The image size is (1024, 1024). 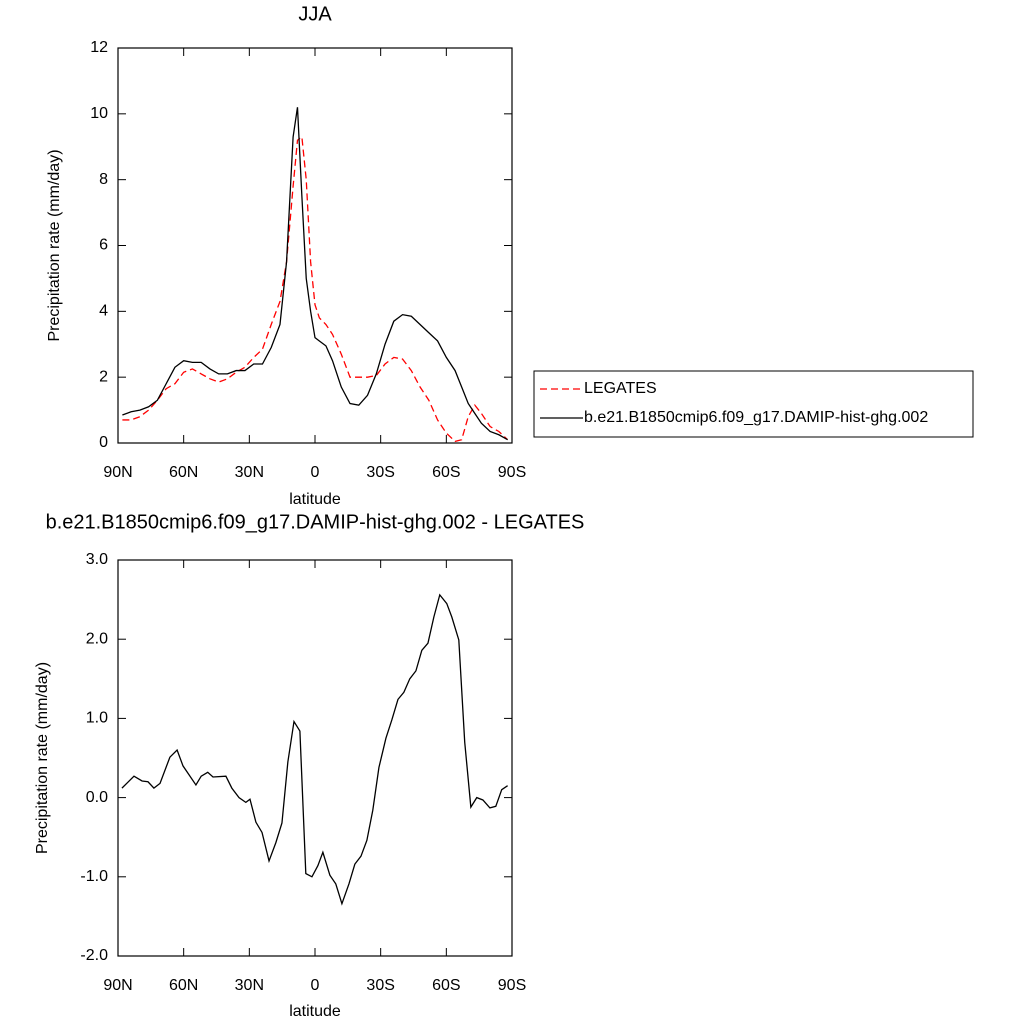 What do you see at coordinates (99, 47) in the screenshot?
I see `y-tick-label: 12` at bounding box center [99, 47].